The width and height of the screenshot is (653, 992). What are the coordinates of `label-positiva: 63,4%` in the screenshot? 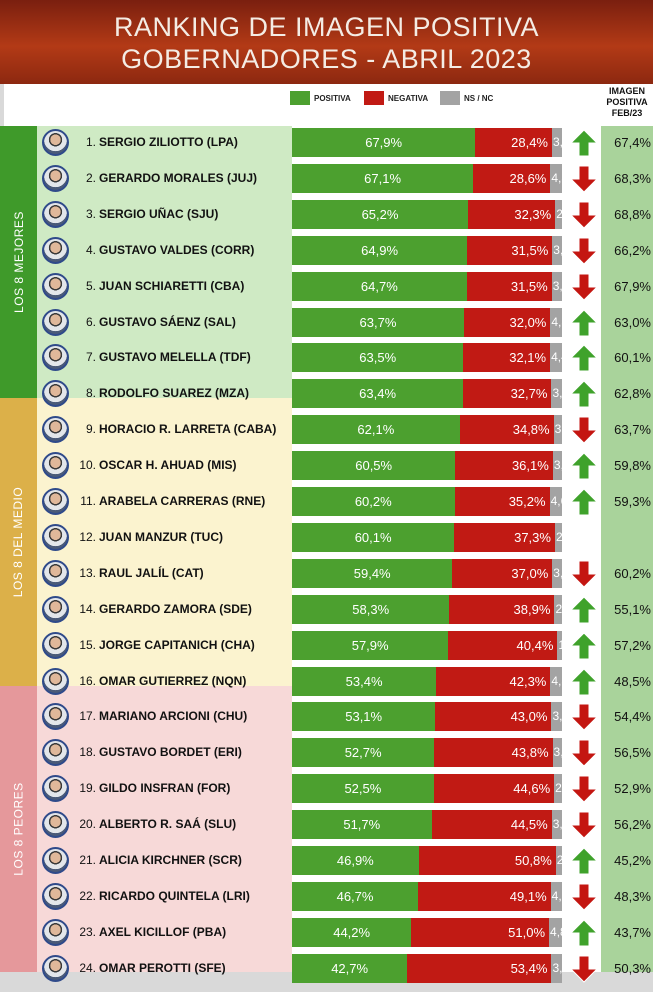 It's located at (378, 394).